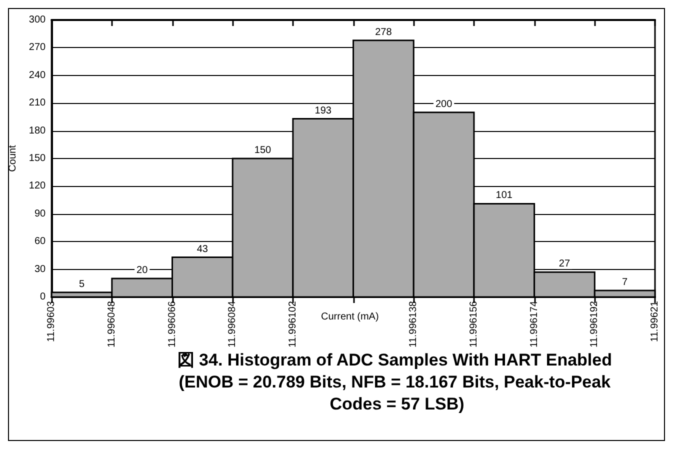 The height and width of the screenshot is (451, 673). I want to click on x-tick-label: 11.996048, so click(112, 324).